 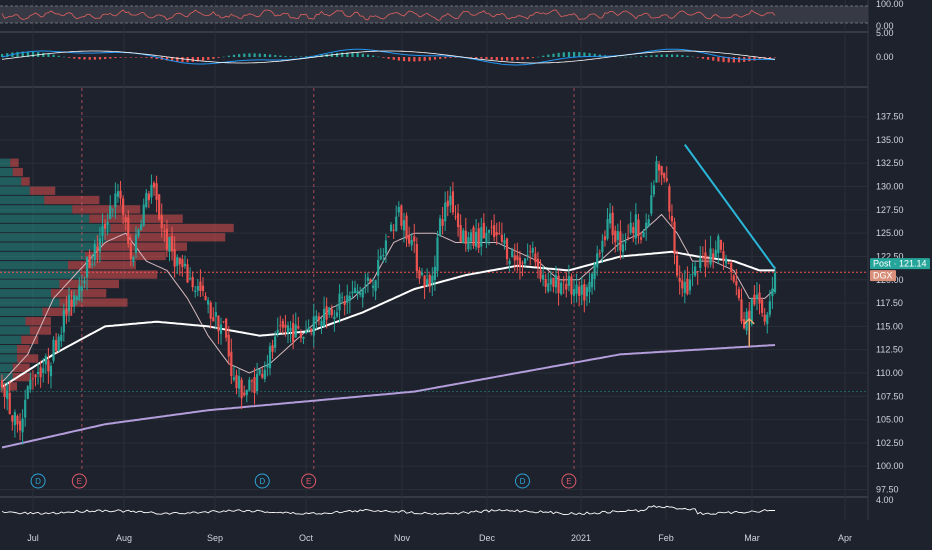 I want to click on price-tick-label: 122.50, so click(x=890, y=256).